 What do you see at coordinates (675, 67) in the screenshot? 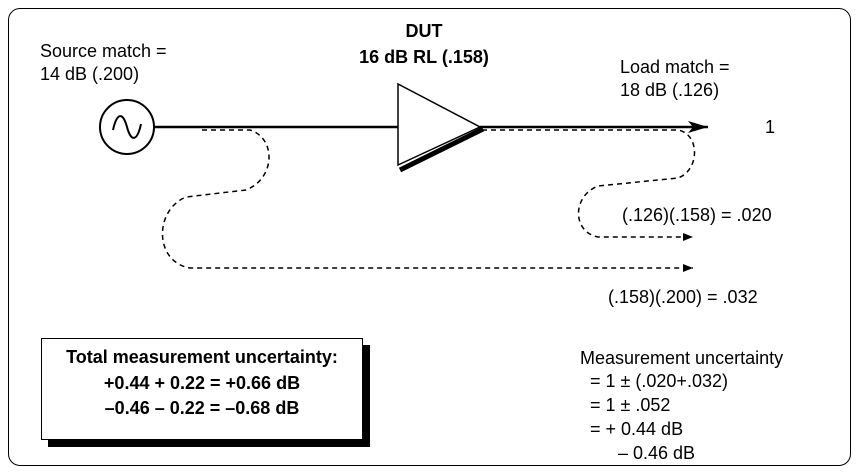
I see `load-match-label: Load match =` at bounding box center [675, 67].